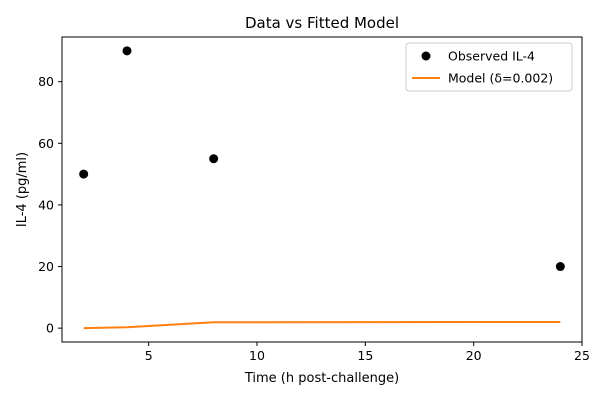 Image resolution: width=600 pixels, height=400 pixels. What do you see at coordinates (22, 189) in the screenshot?
I see `y-axis-label: IL-4 (pg/ml)` at bounding box center [22, 189].